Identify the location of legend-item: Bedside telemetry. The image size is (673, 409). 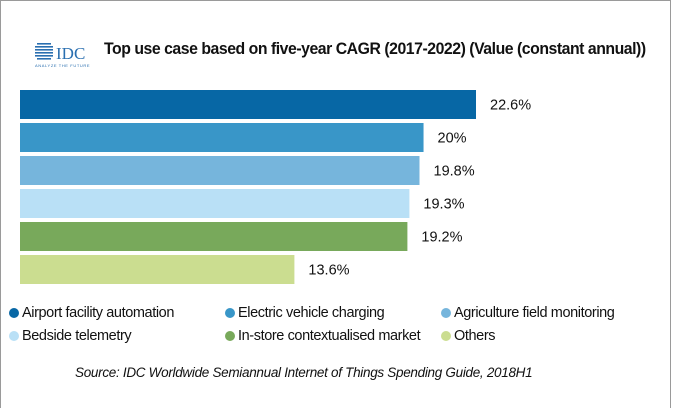
(70, 336).